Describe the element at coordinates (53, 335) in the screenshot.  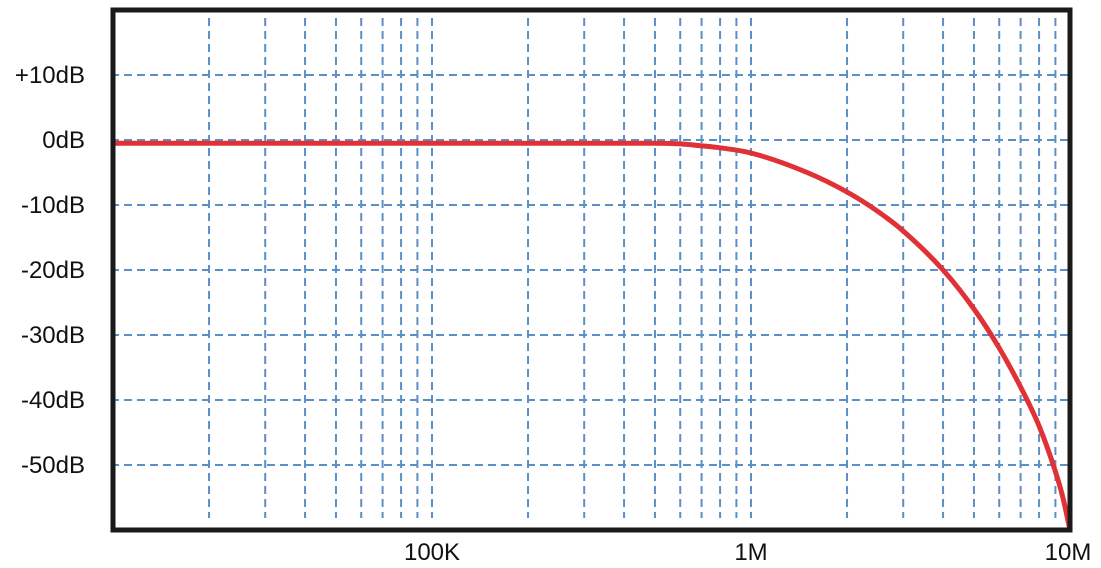
I see `y-tick-label: -30dB` at that location.